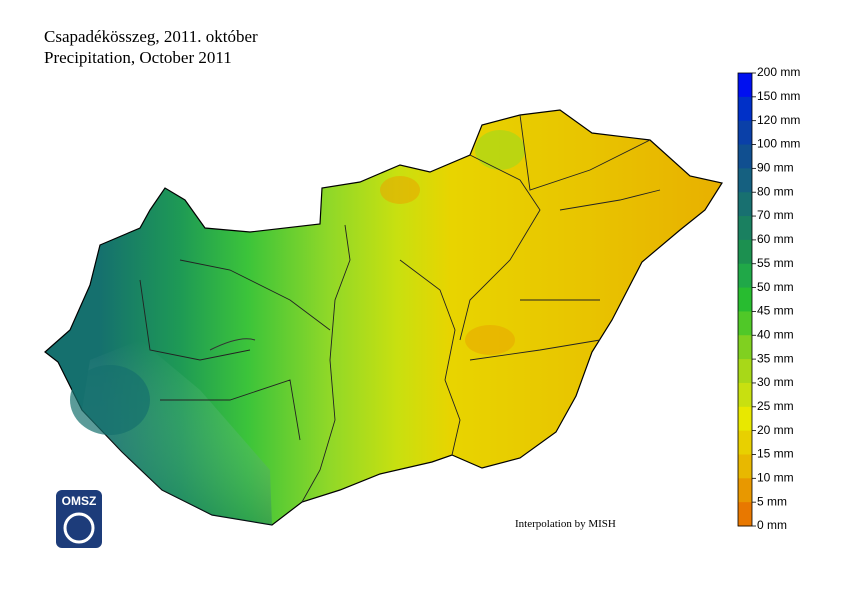  What do you see at coordinates (775, 358) in the screenshot?
I see `legend-label: 35 mm` at bounding box center [775, 358].